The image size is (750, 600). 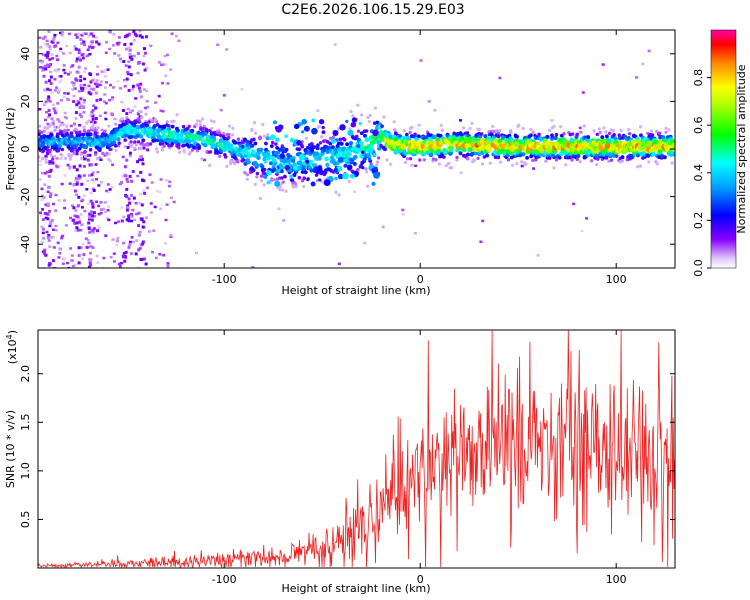 I want to click on multiplier-base: (x10, so click(x=12, y=351).